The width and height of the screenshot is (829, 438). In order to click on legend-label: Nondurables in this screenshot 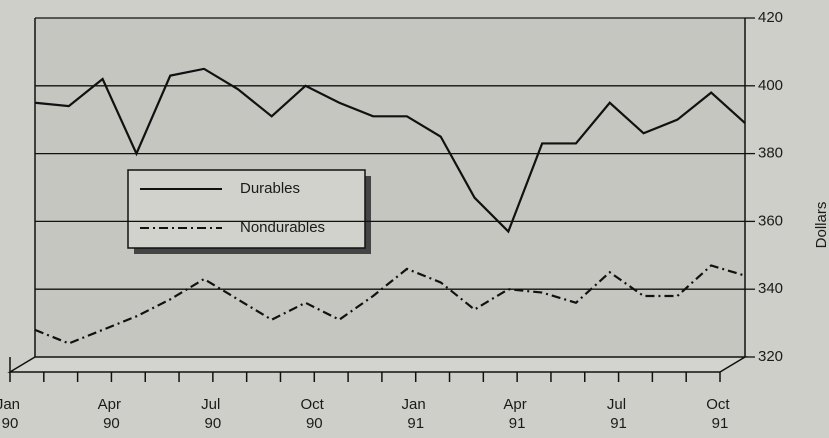, I will do `click(282, 227)`.